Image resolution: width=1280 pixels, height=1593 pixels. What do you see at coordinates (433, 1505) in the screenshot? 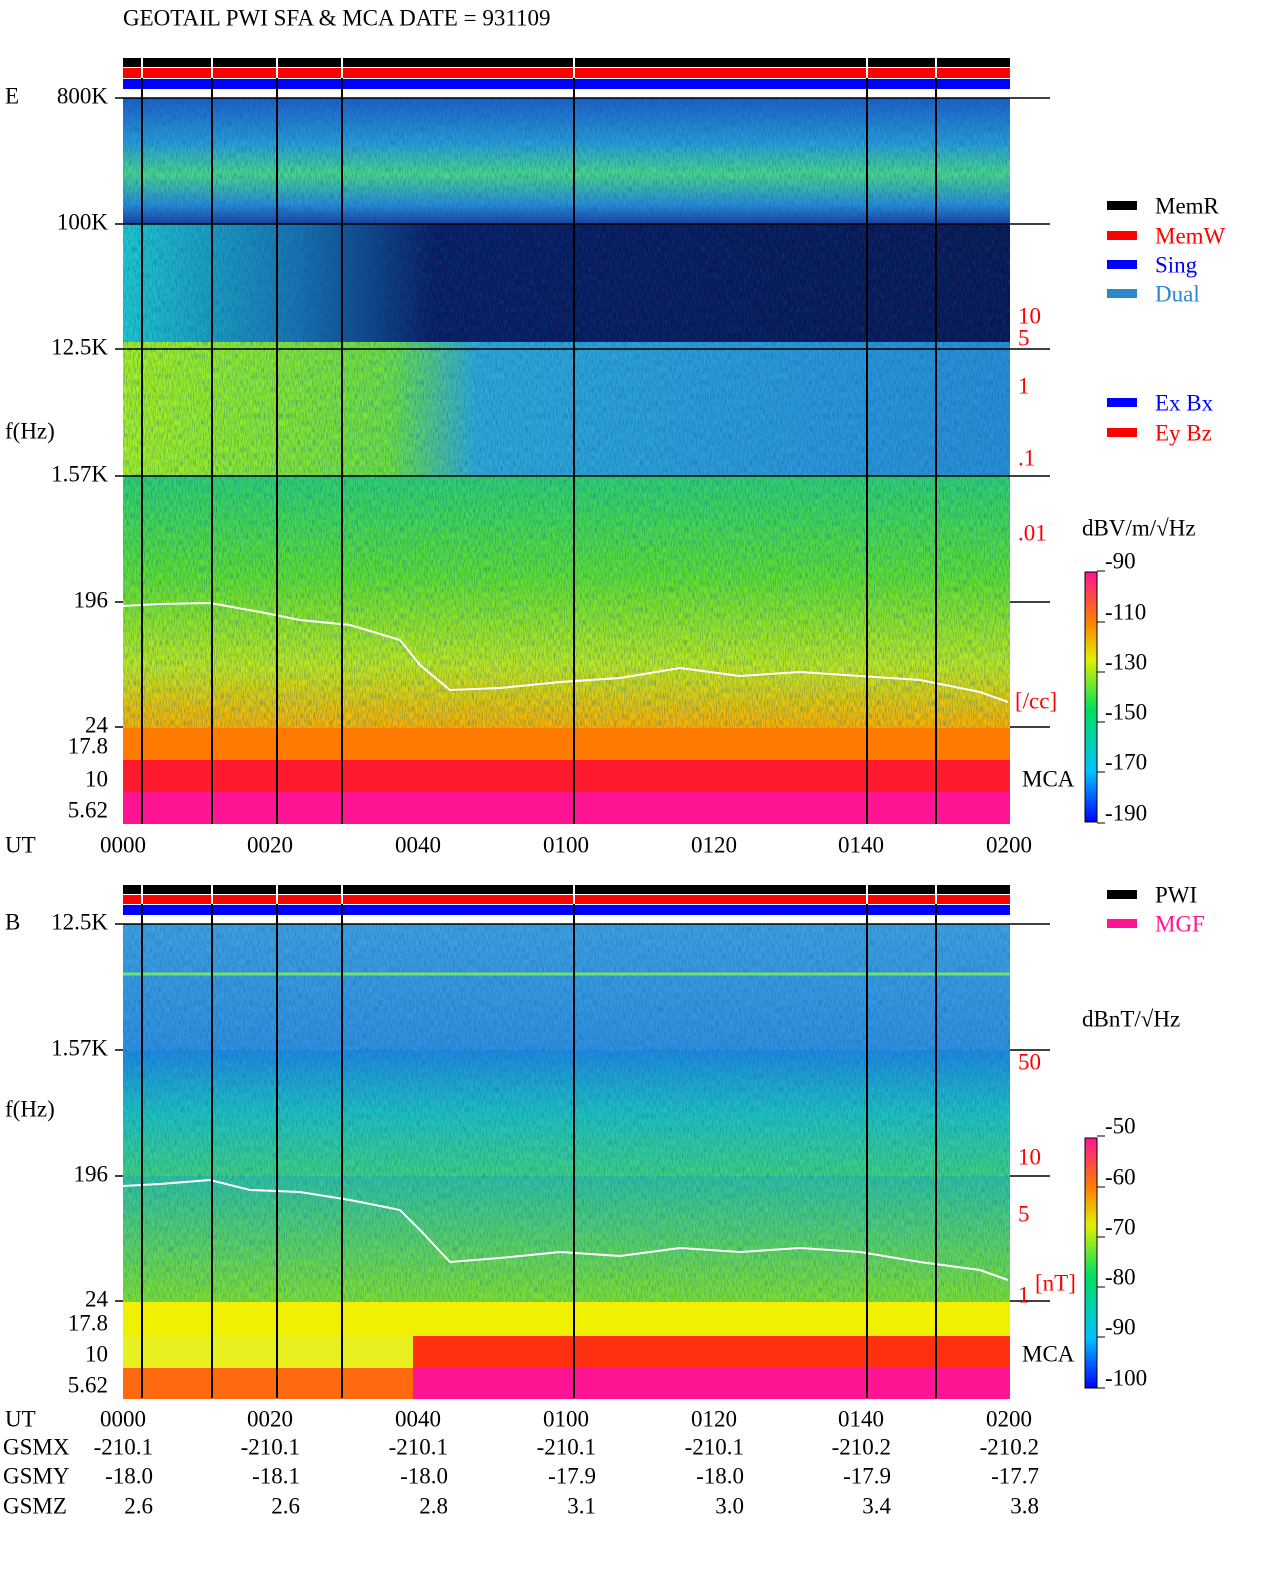
I see `orbit-value: 2.8` at bounding box center [433, 1505].